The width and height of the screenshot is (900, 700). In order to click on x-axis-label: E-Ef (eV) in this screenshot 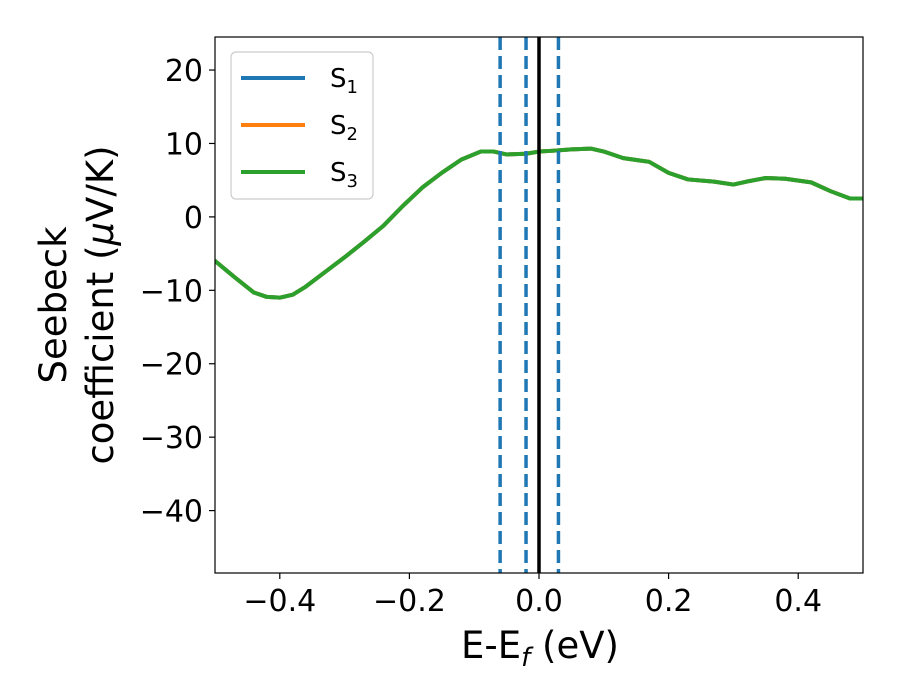, I will do `click(540, 648)`.